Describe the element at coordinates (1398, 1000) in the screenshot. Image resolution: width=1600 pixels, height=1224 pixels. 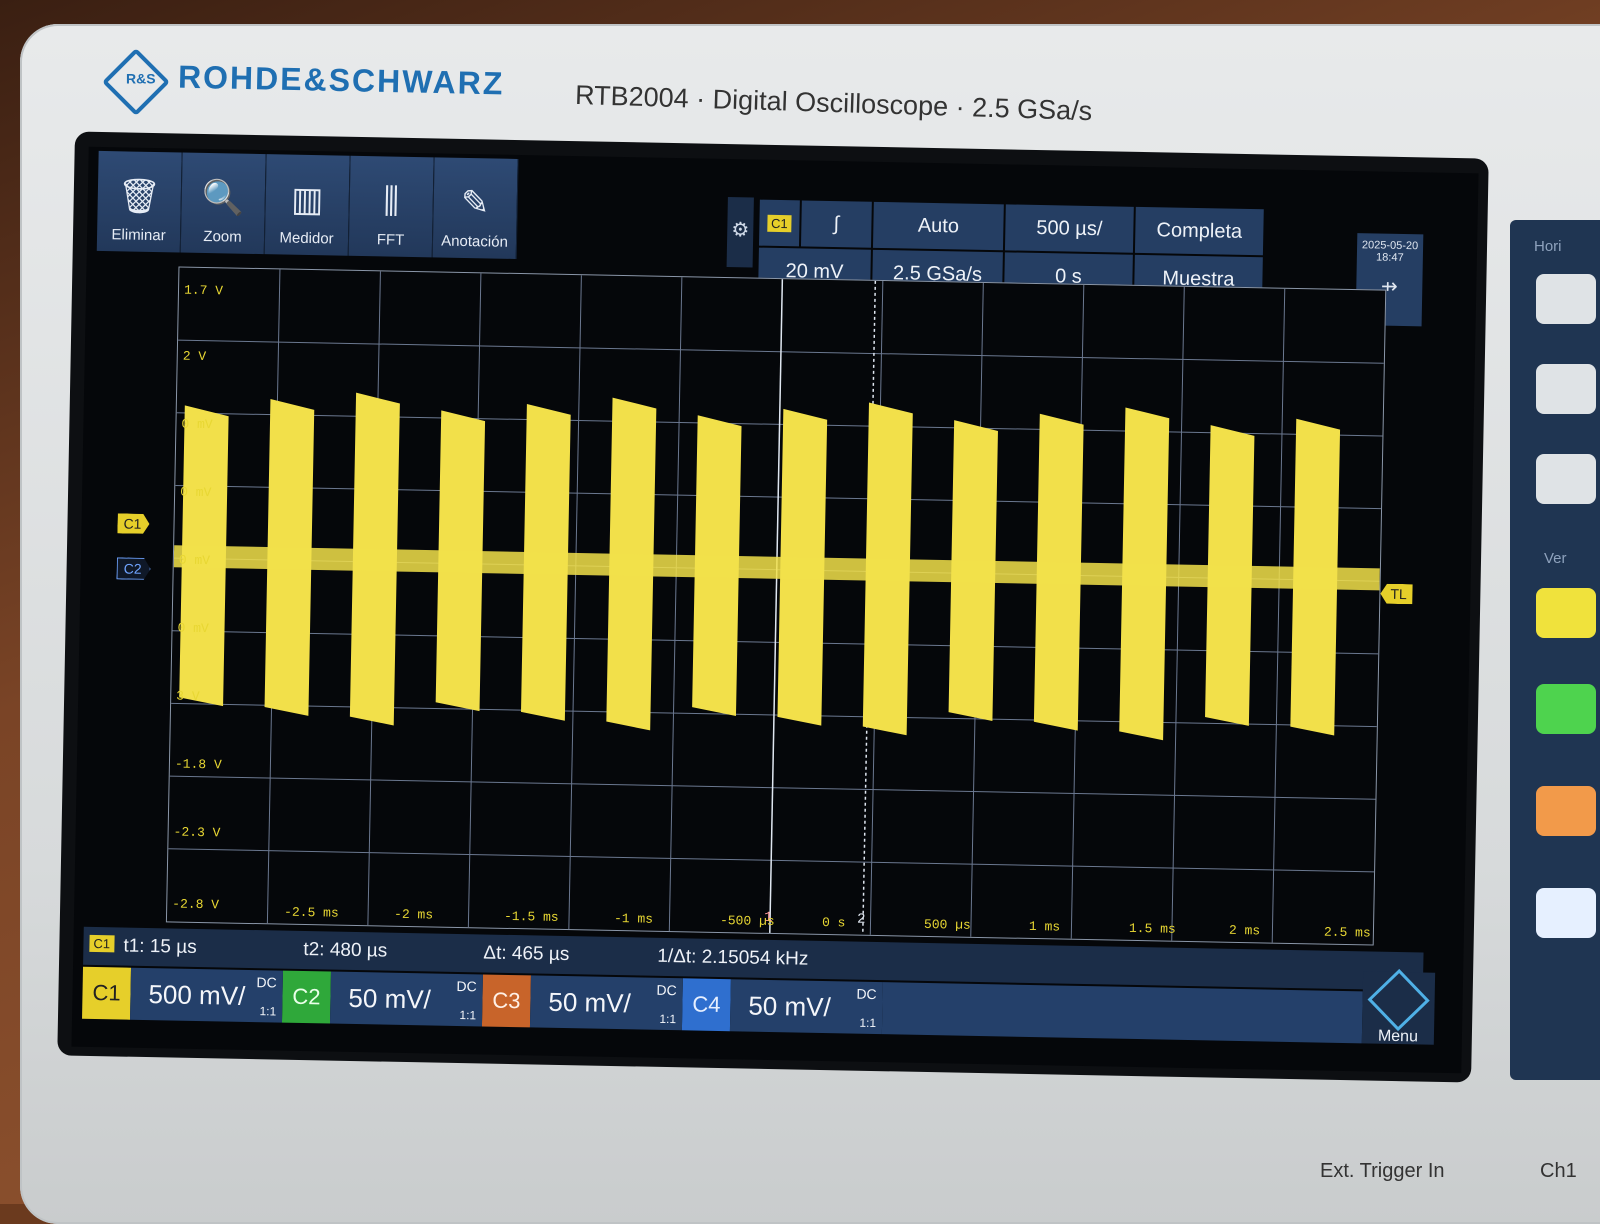
I see `rs-menu-icon` at that location.